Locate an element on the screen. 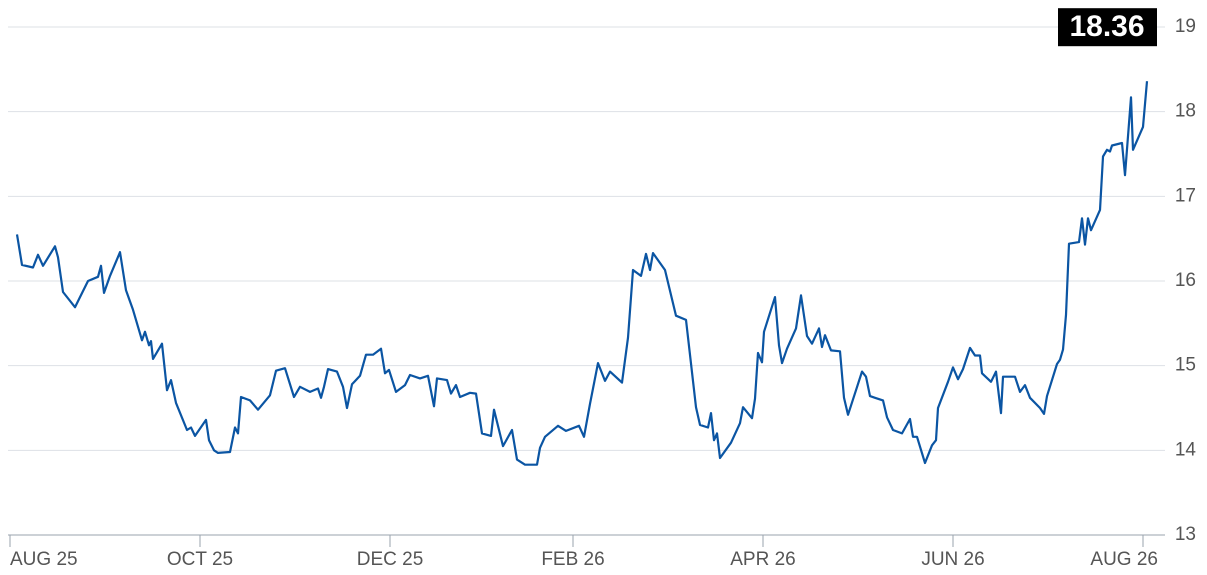 This screenshot has width=1207, height=575. x-tick-label: APR 26 is located at coordinates (762, 559).